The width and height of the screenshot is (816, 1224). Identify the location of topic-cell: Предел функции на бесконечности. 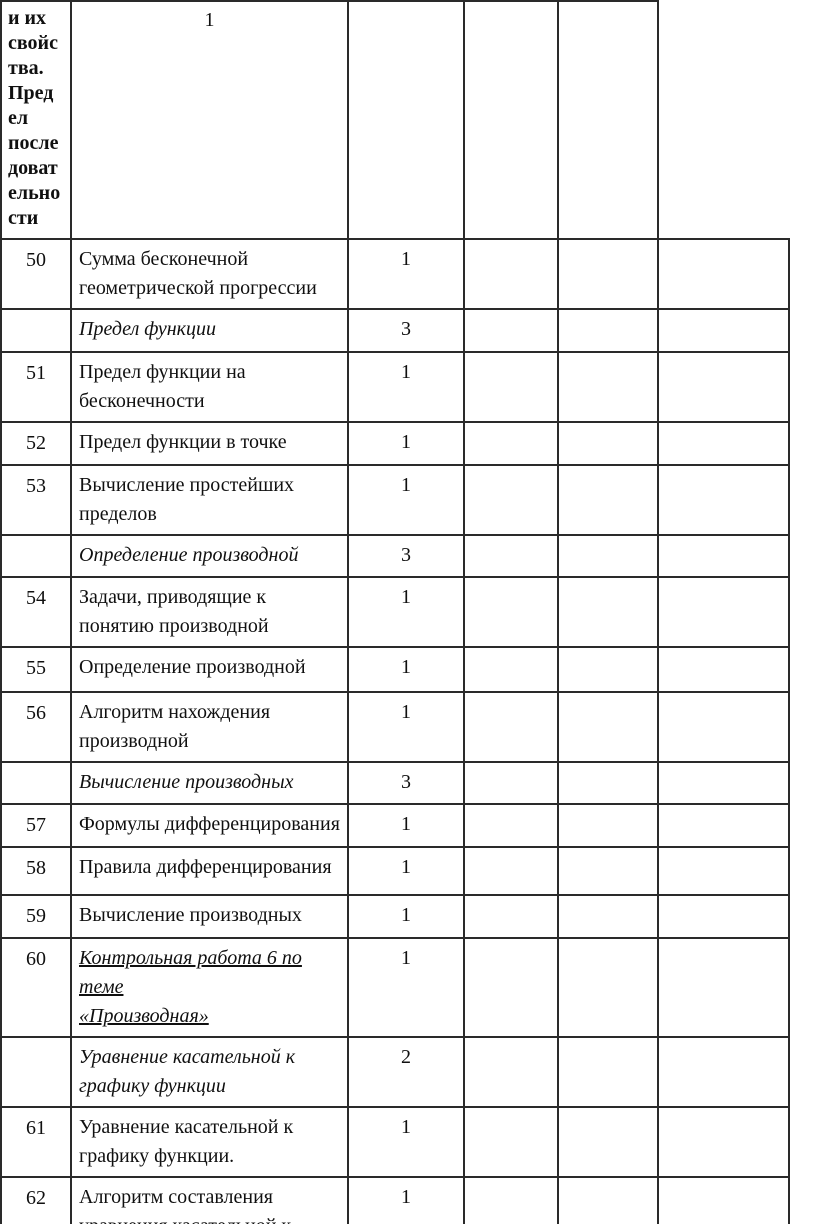
(209, 387).